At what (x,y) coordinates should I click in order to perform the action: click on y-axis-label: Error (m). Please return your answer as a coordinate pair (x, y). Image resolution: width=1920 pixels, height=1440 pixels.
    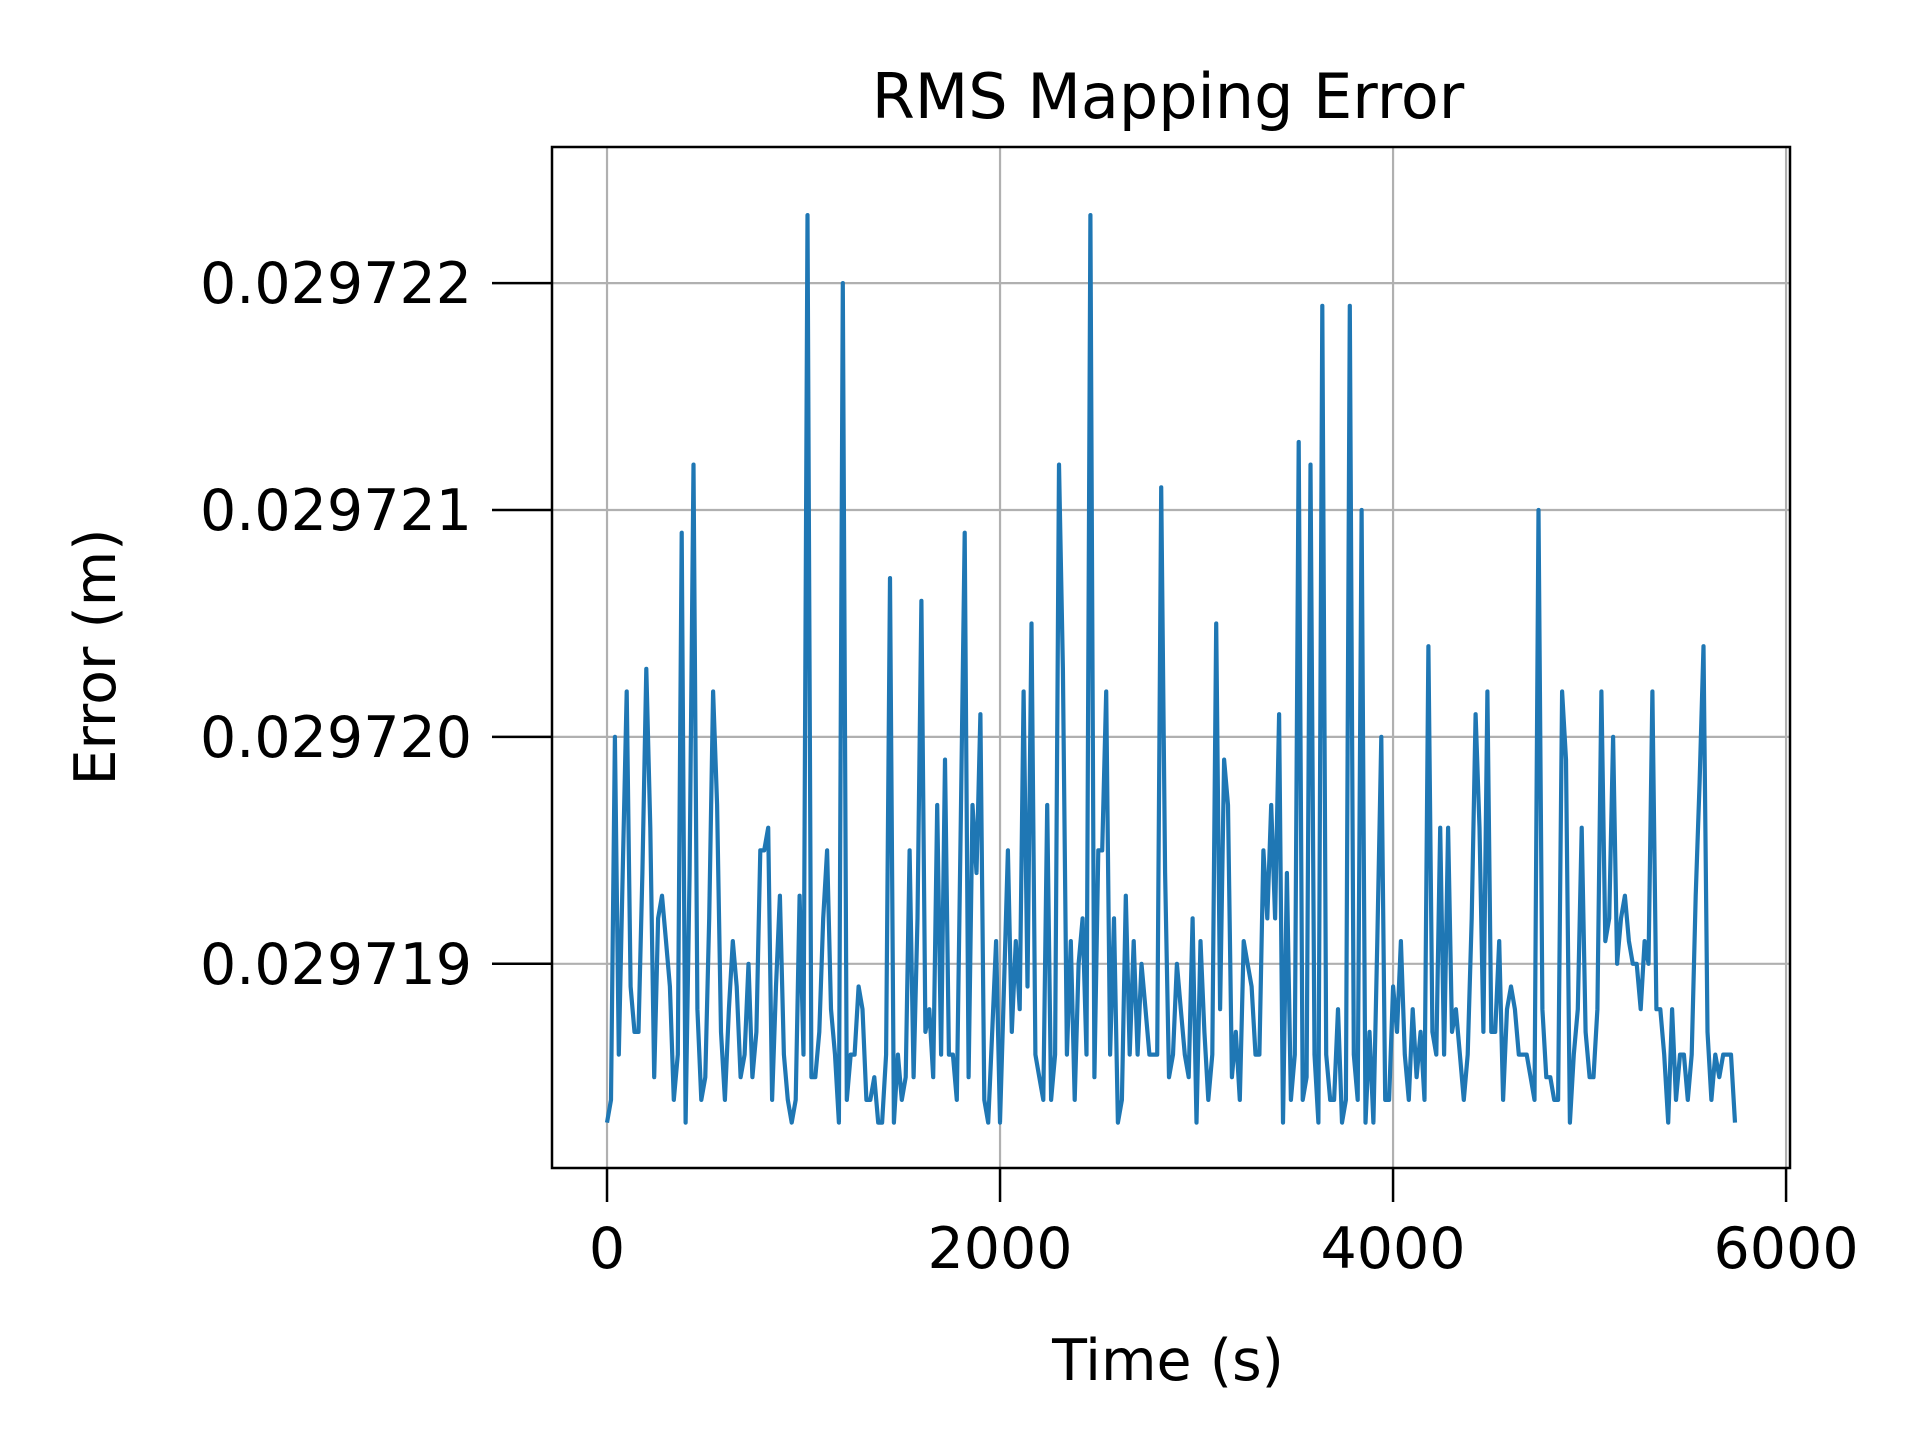
    Looking at the image, I should click on (96, 656).